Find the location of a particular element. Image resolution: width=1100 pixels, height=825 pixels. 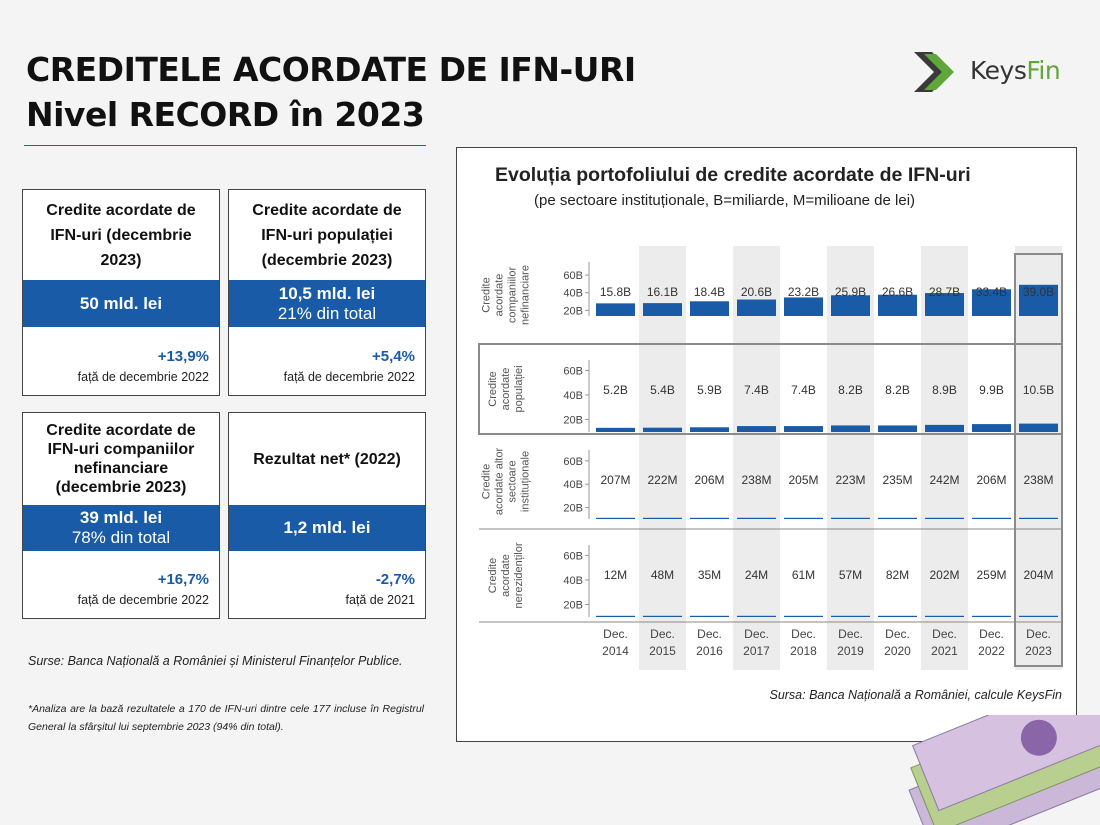

data-label: 82M is located at coordinates (897, 575).